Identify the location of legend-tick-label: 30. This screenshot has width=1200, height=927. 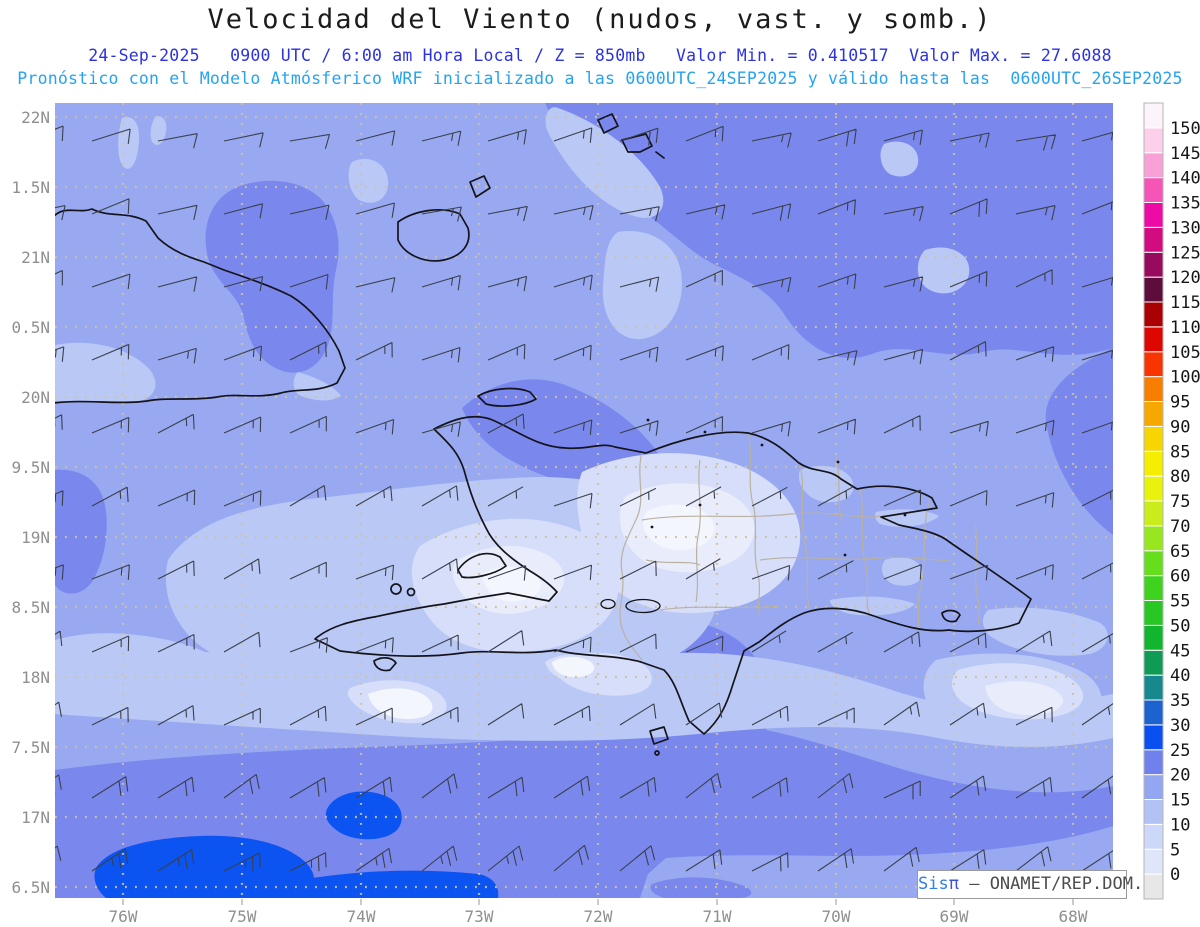
(1180, 726).